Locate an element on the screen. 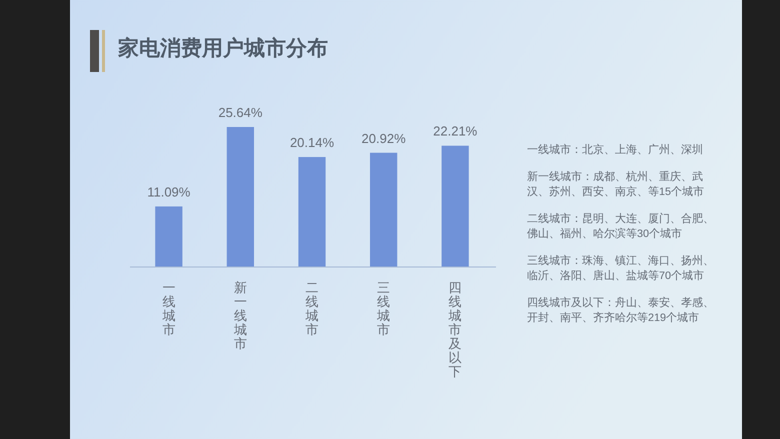 Image resolution: width=780 pixels, height=439 pixels. text: 二线城市：昆明、大连、厦门、合肥、佛山、福州、哈尔滨等30个城市 is located at coordinates (621, 227).